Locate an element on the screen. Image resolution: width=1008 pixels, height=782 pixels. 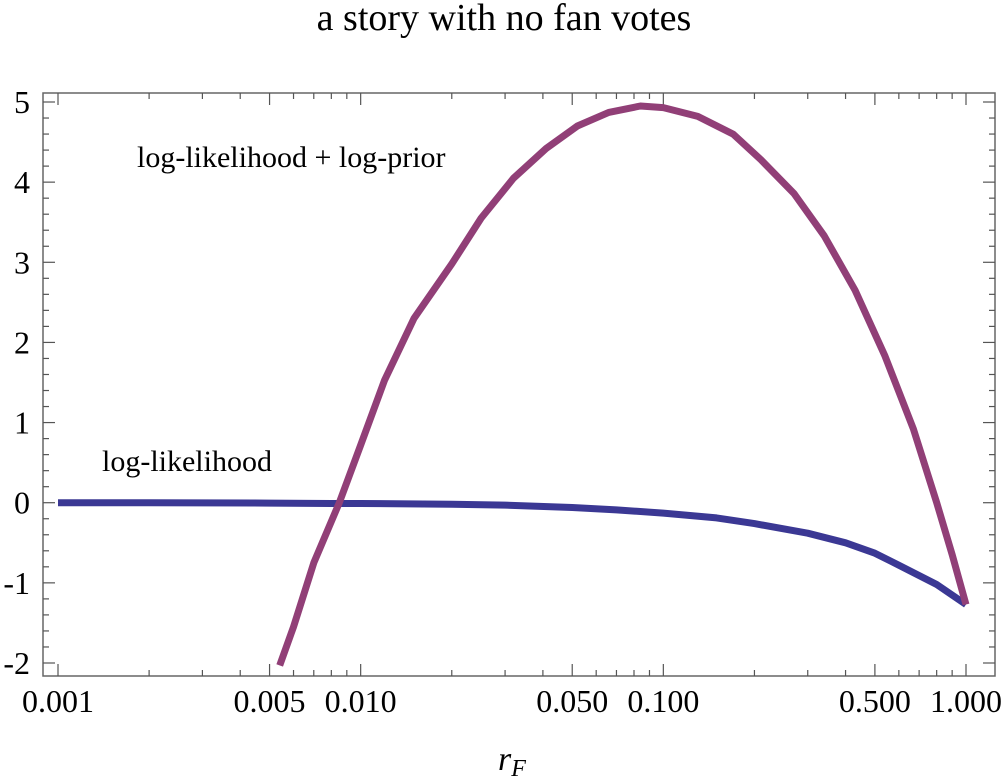
x-axis-label-subscript: F is located at coordinates (518, 769).